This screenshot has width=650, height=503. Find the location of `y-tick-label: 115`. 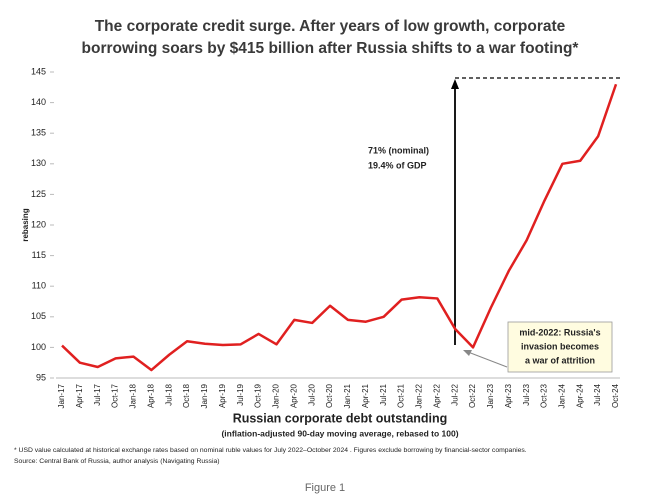

y-tick-label: 115 is located at coordinates (39, 255).